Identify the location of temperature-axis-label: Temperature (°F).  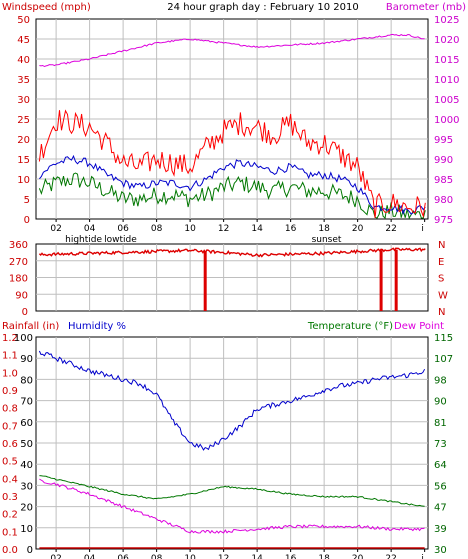
(350, 326).